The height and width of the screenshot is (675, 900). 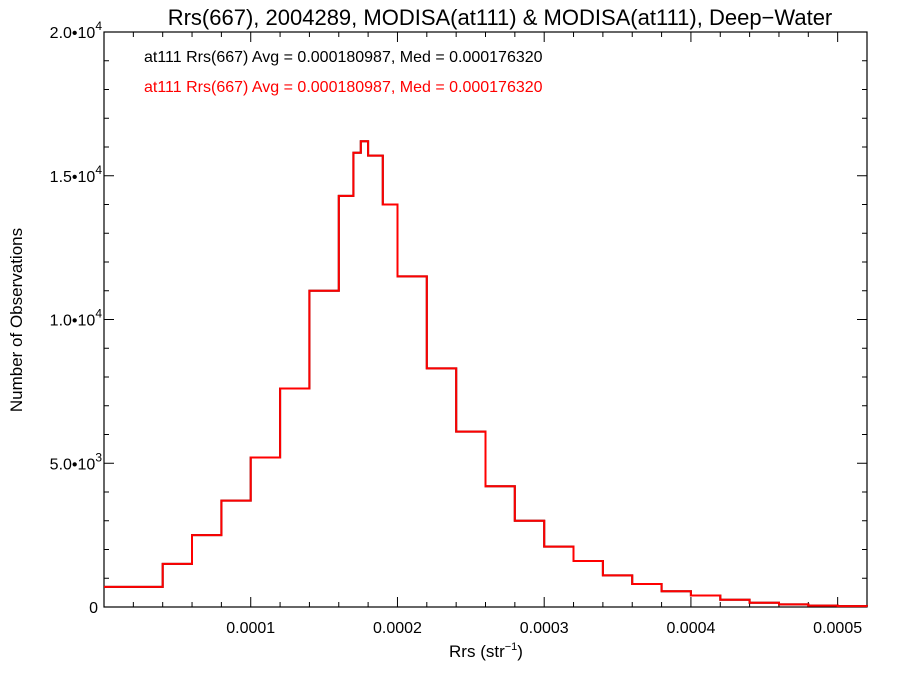 What do you see at coordinates (250, 628) in the screenshot?
I see `x-tick-label: 0.0001` at bounding box center [250, 628].